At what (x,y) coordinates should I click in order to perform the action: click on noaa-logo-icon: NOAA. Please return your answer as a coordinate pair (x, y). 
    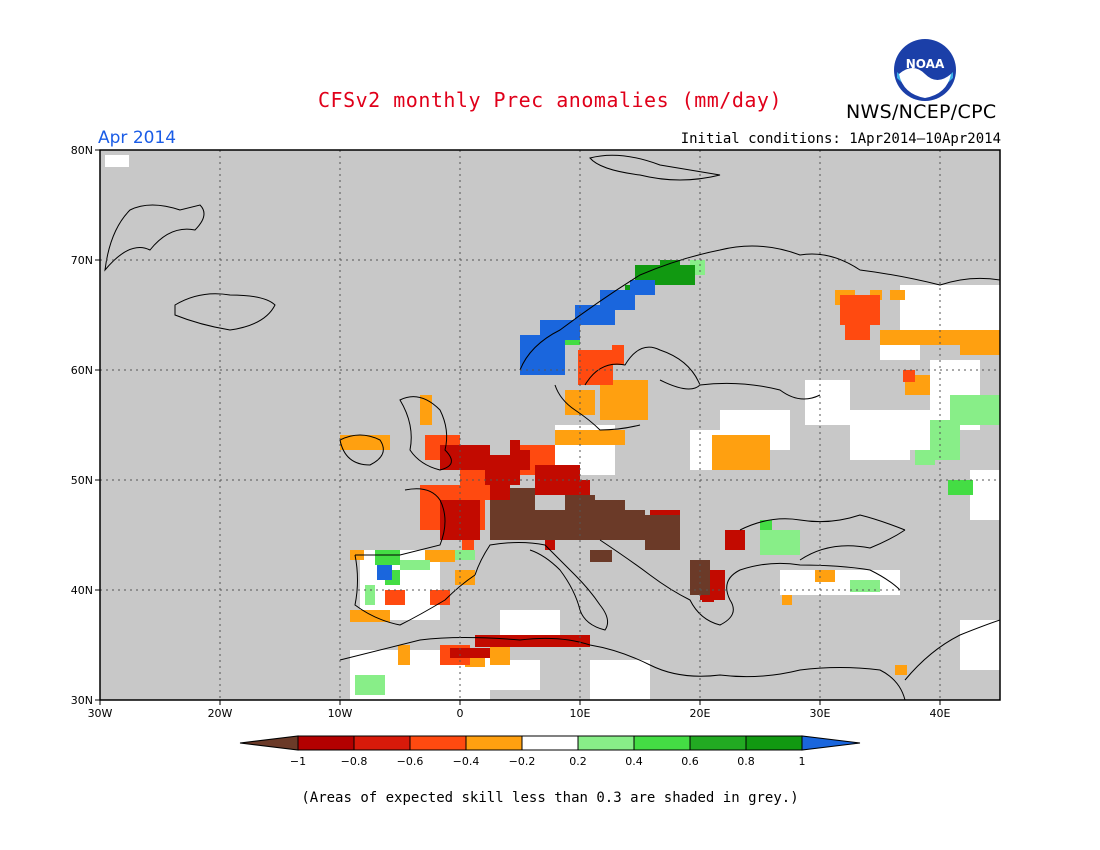
    Looking at the image, I should click on (925, 70).